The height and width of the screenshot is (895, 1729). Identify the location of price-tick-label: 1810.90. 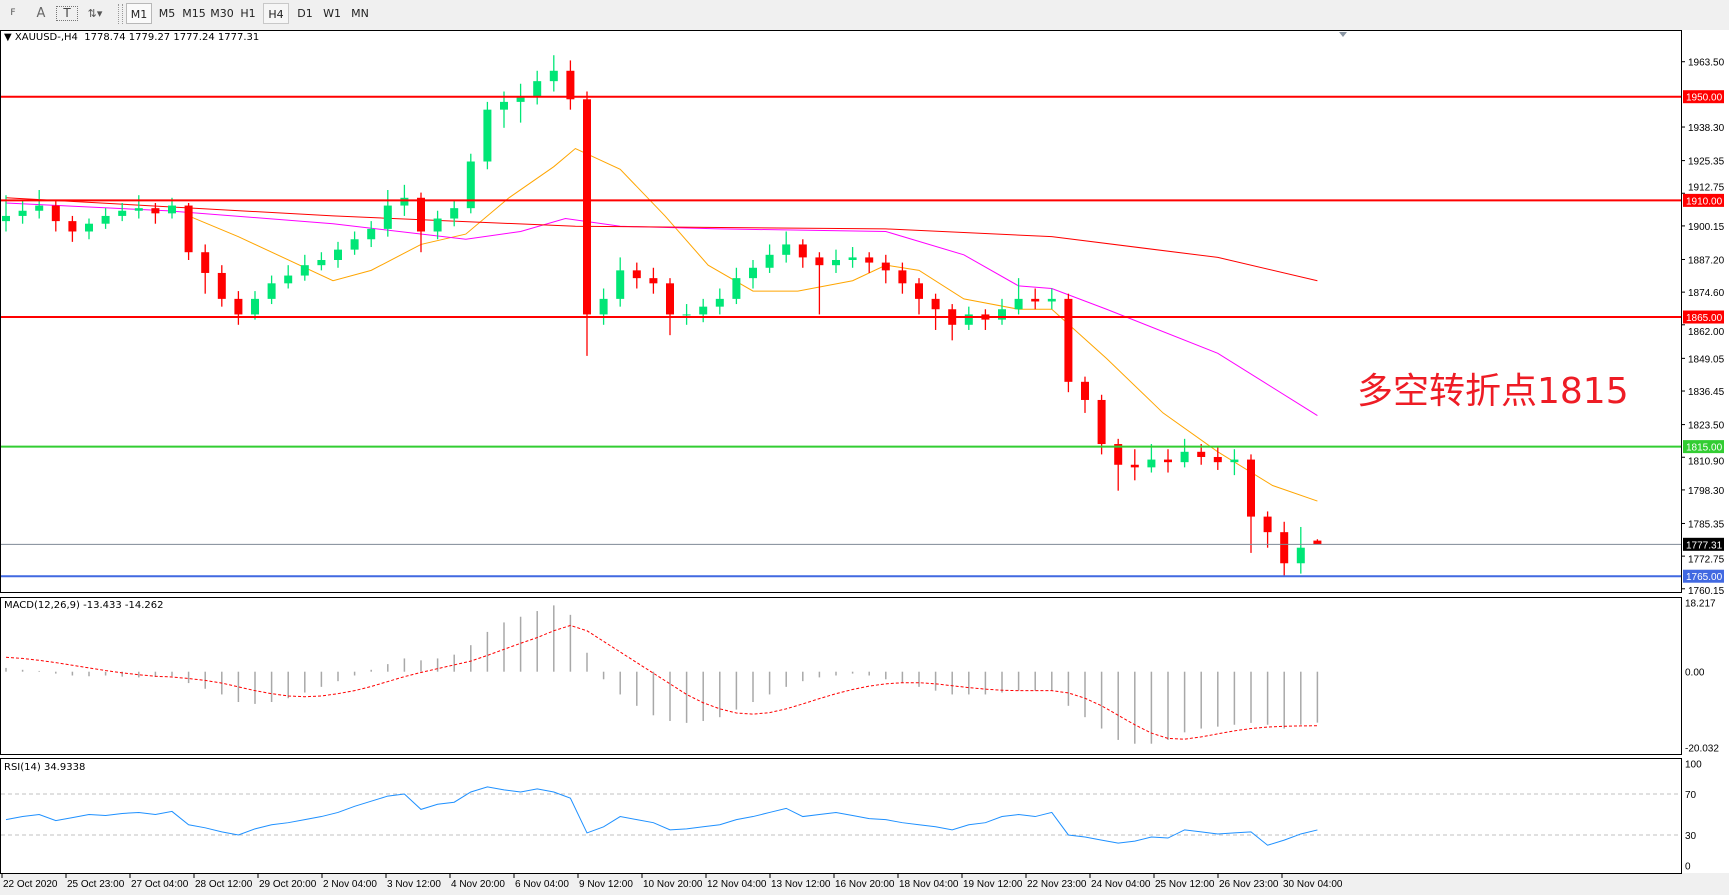
(1706, 462).